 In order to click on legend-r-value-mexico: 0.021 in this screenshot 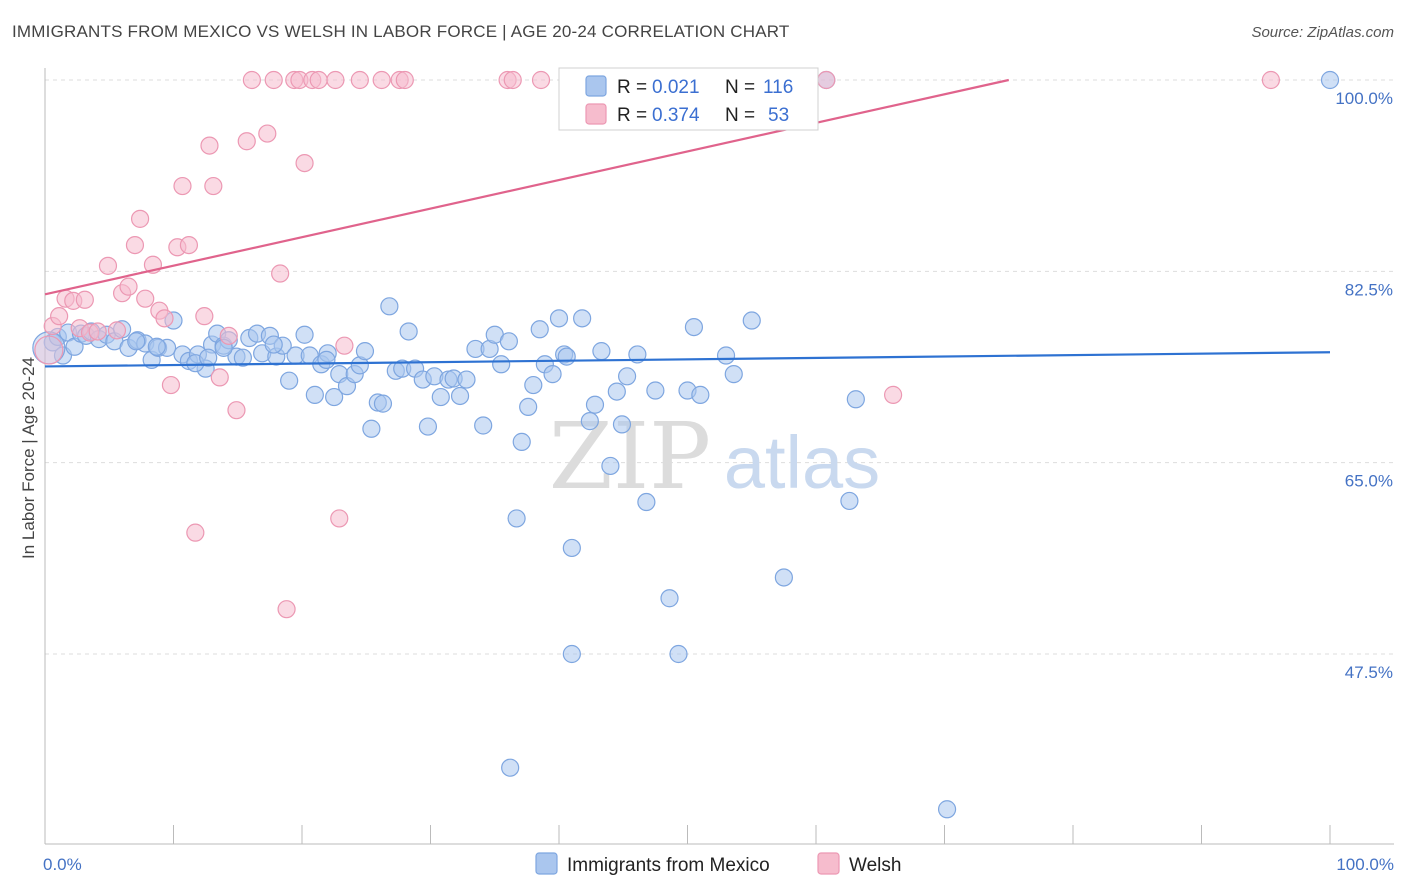, I will do `click(676, 87)`.